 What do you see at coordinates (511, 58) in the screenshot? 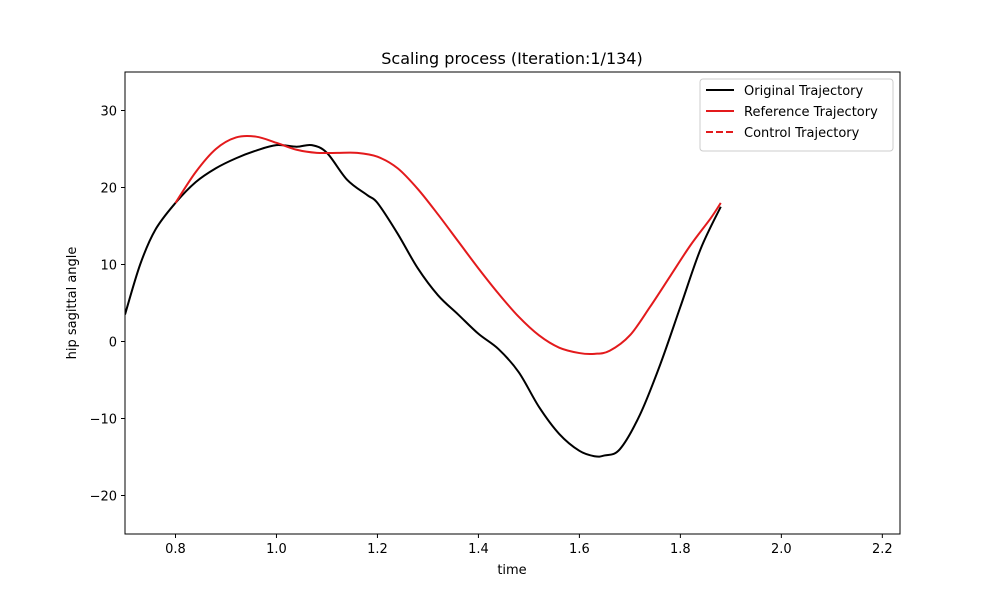
I see `chart-title: Scaling process (Iteration:1/134)` at bounding box center [511, 58].